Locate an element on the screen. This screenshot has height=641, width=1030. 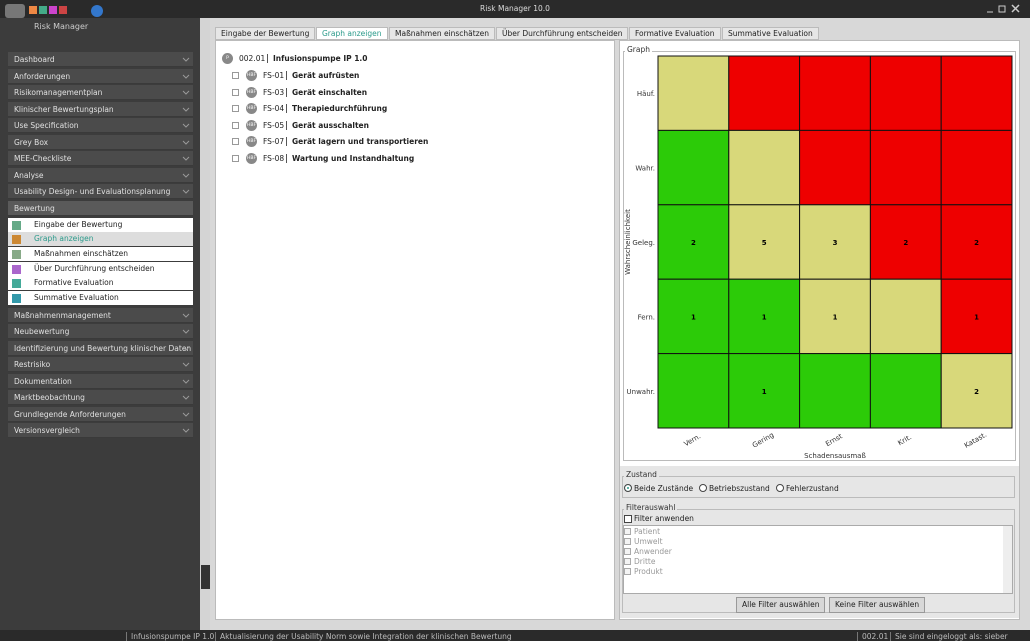
sidebar-item: Grundlegende Anforderungen is located at coordinates (100, 414).